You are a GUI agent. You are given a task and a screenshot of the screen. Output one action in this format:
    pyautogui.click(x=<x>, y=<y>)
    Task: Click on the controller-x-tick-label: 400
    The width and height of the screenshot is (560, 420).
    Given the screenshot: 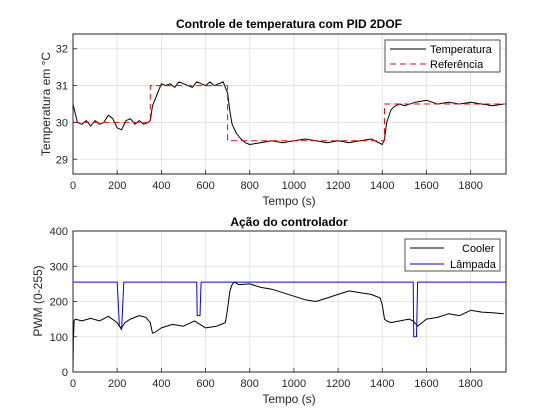 What is the action you would take?
    pyautogui.click(x=161, y=384)
    